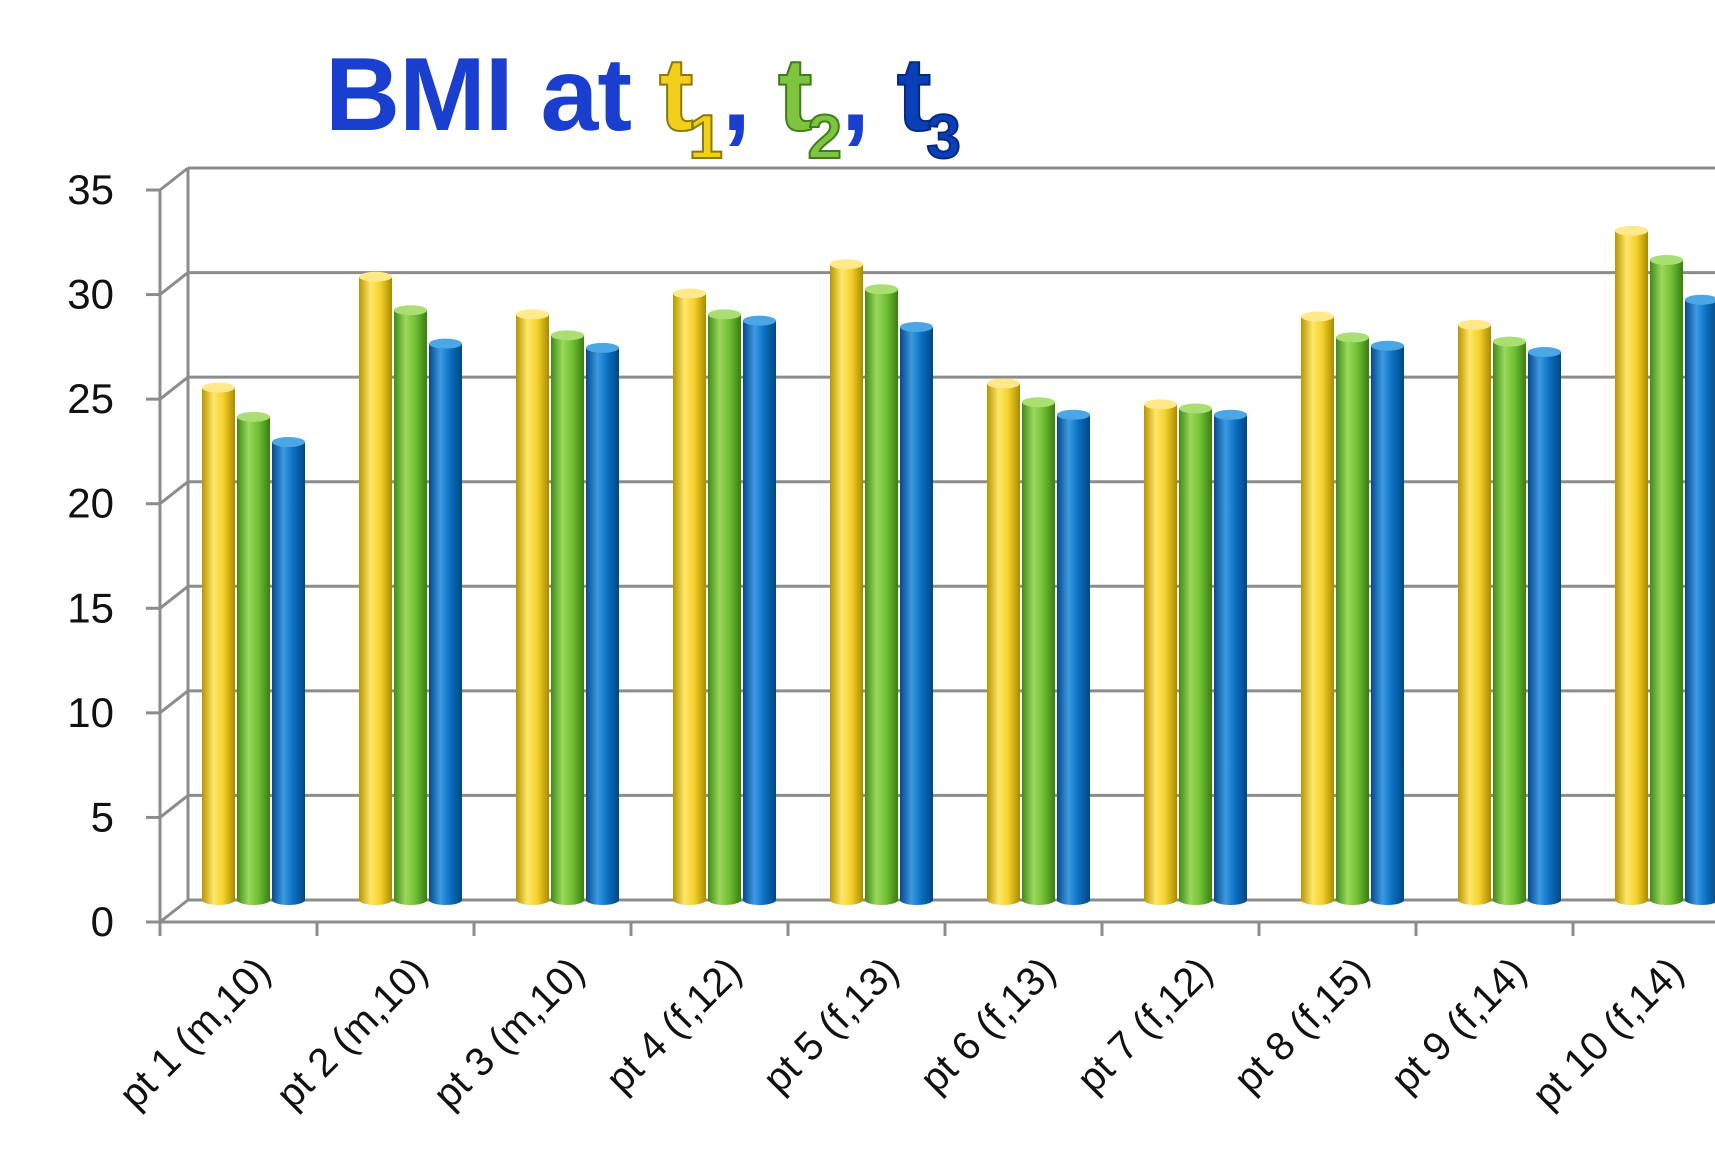 The width and height of the screenshot is (1715, 1165). I want to click on y-tick-label: 20, so click(90, 503).